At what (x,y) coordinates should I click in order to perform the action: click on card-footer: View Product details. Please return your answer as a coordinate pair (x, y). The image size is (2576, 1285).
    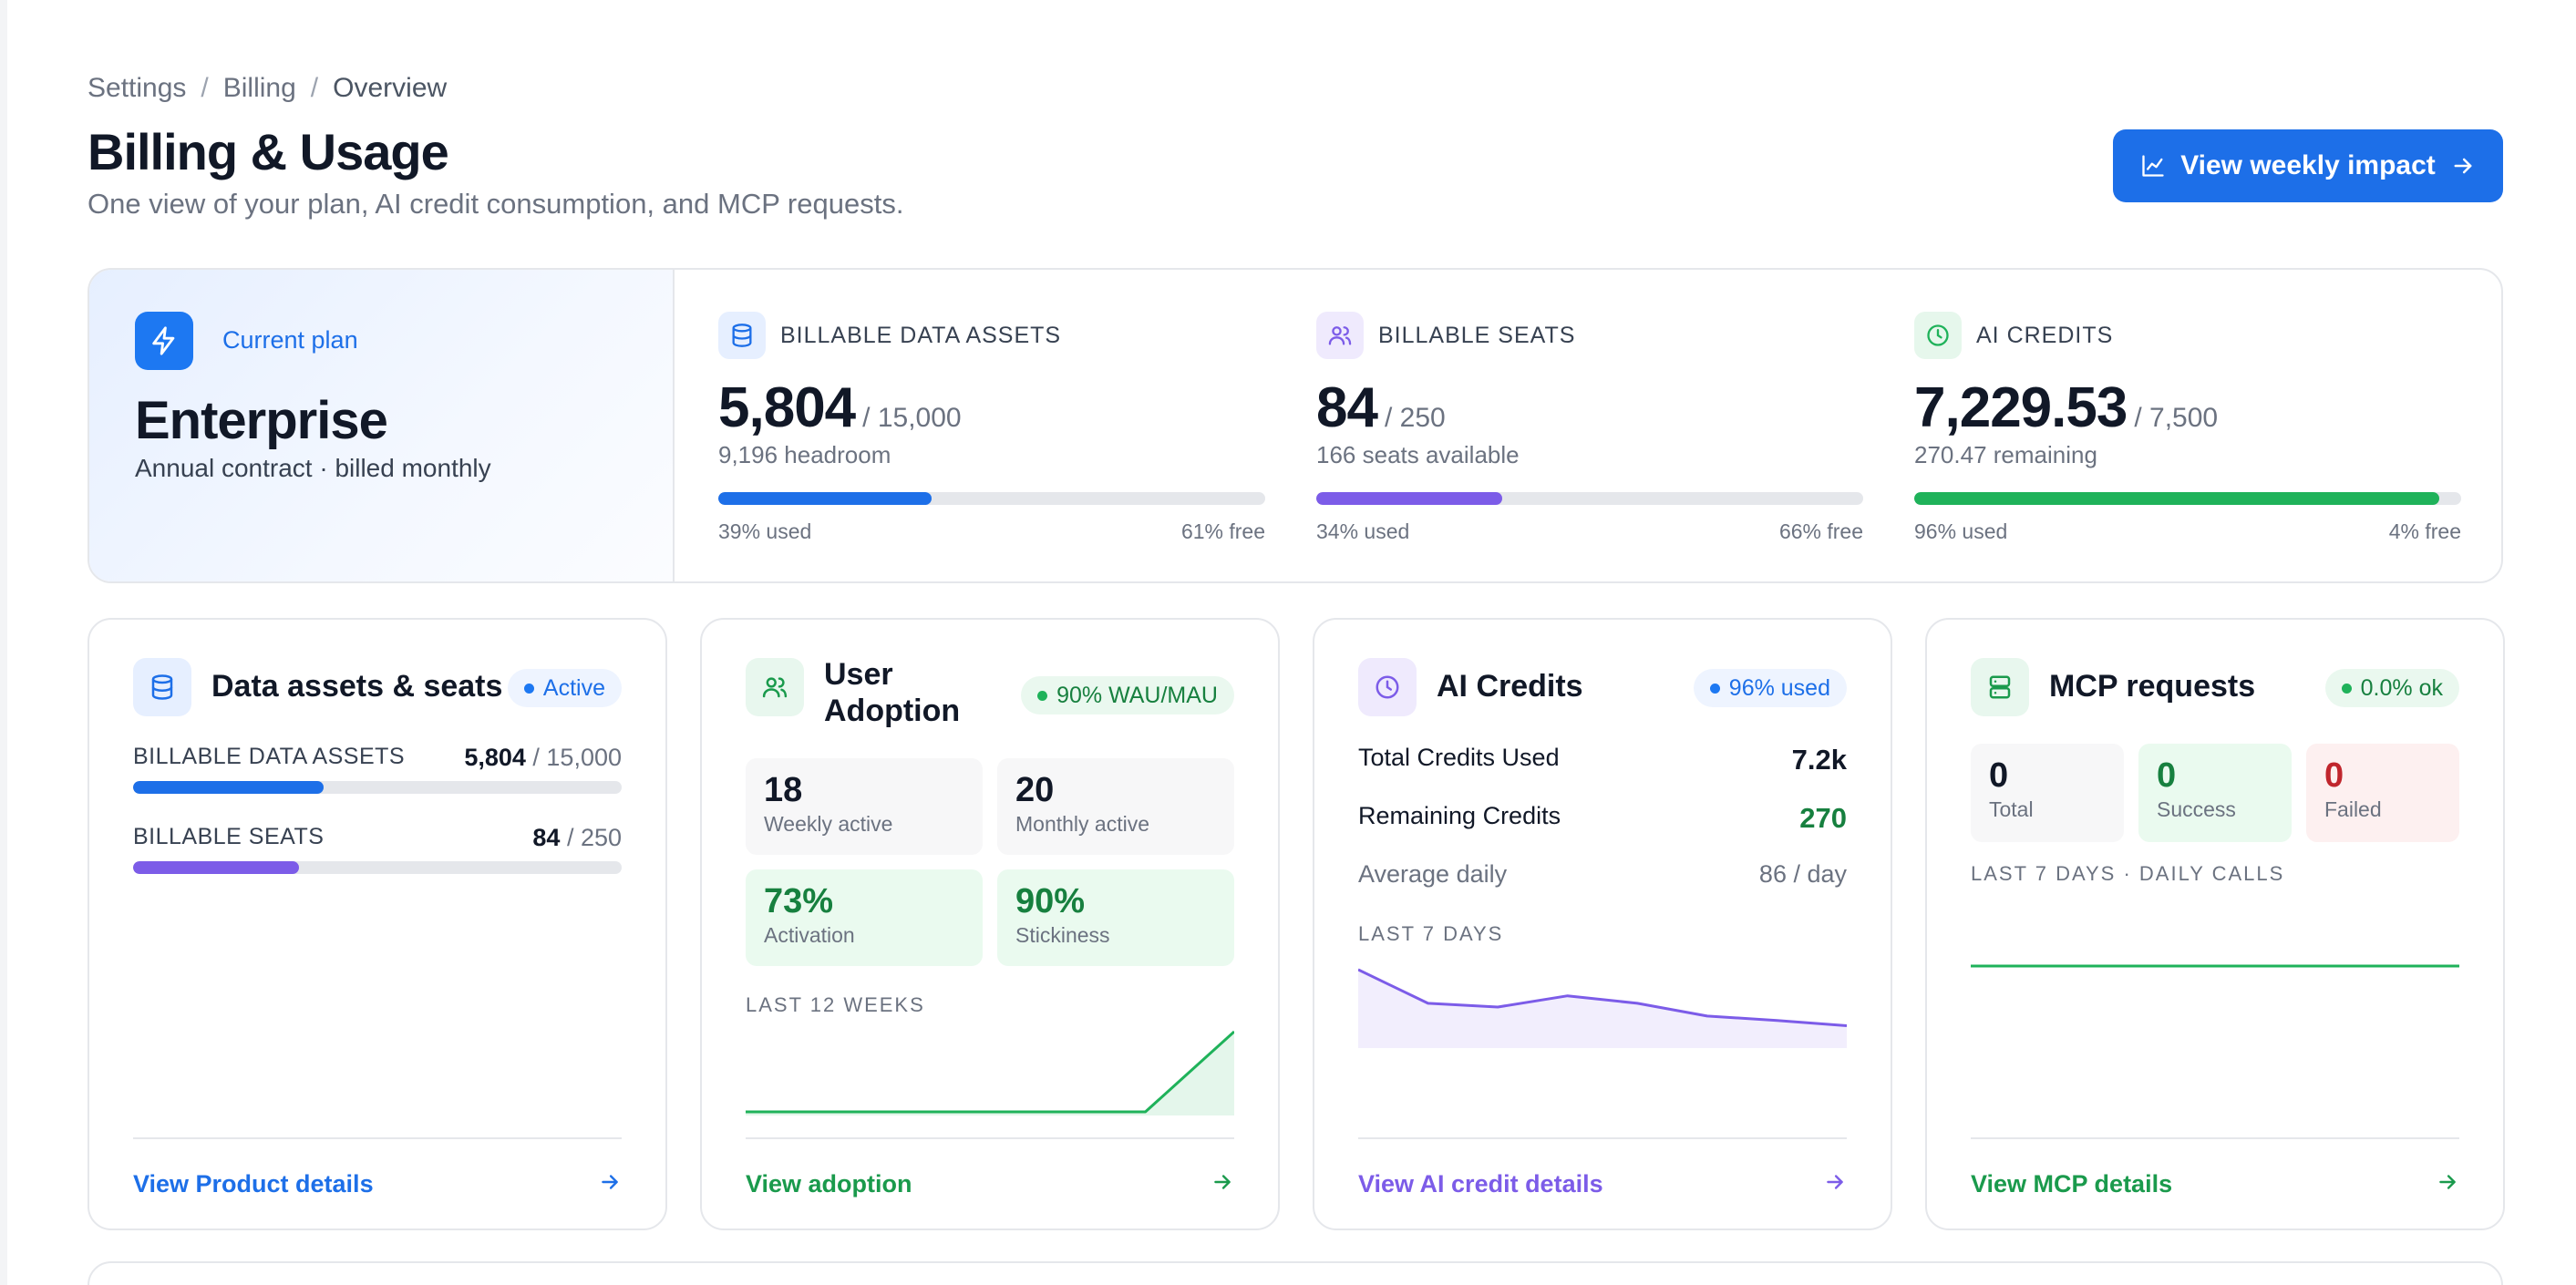
    Looking at the image, I should click on (377, 1182).